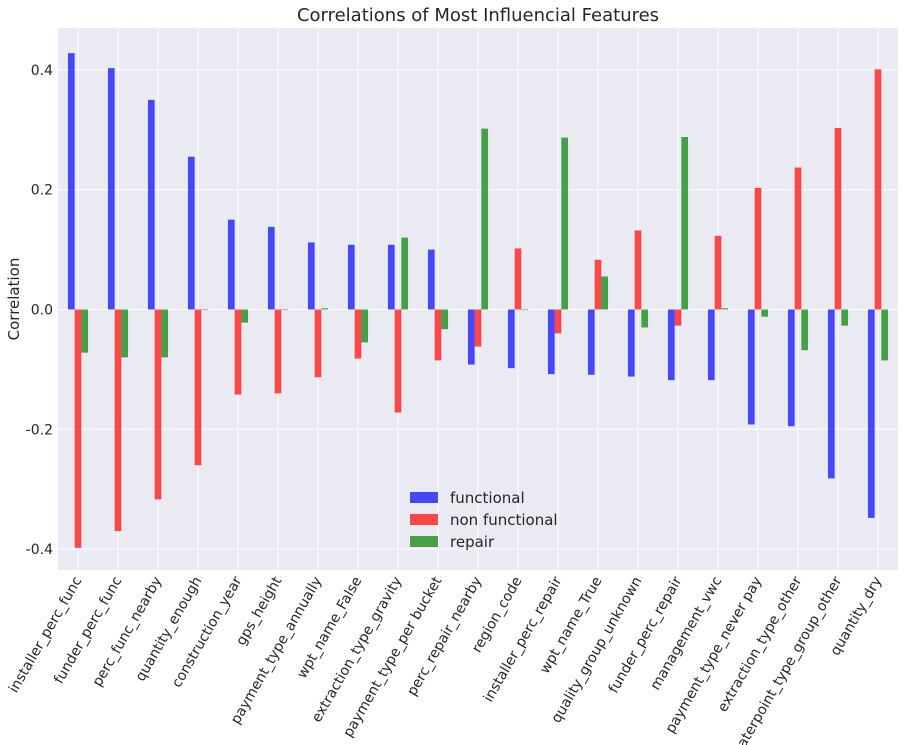 This screenshot has width=907, height=745. I want to click on y-tick-label: 0.4, so click(42, 71).